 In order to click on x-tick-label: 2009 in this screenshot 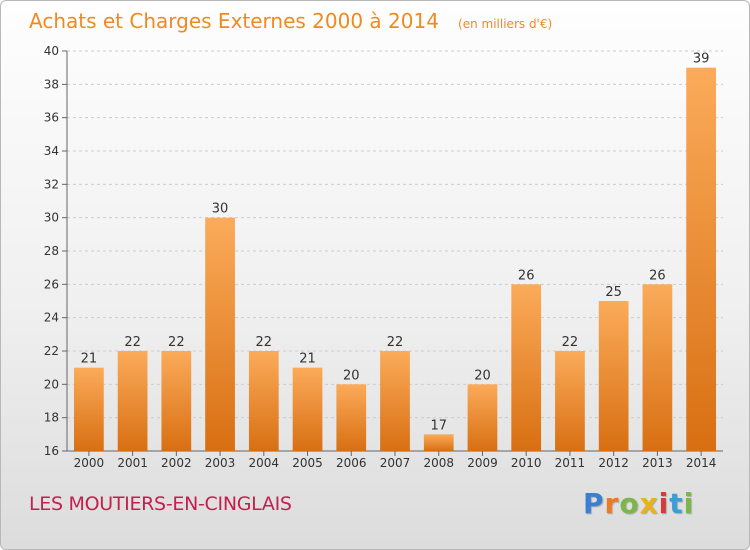, I will do `click(482, 463)`.